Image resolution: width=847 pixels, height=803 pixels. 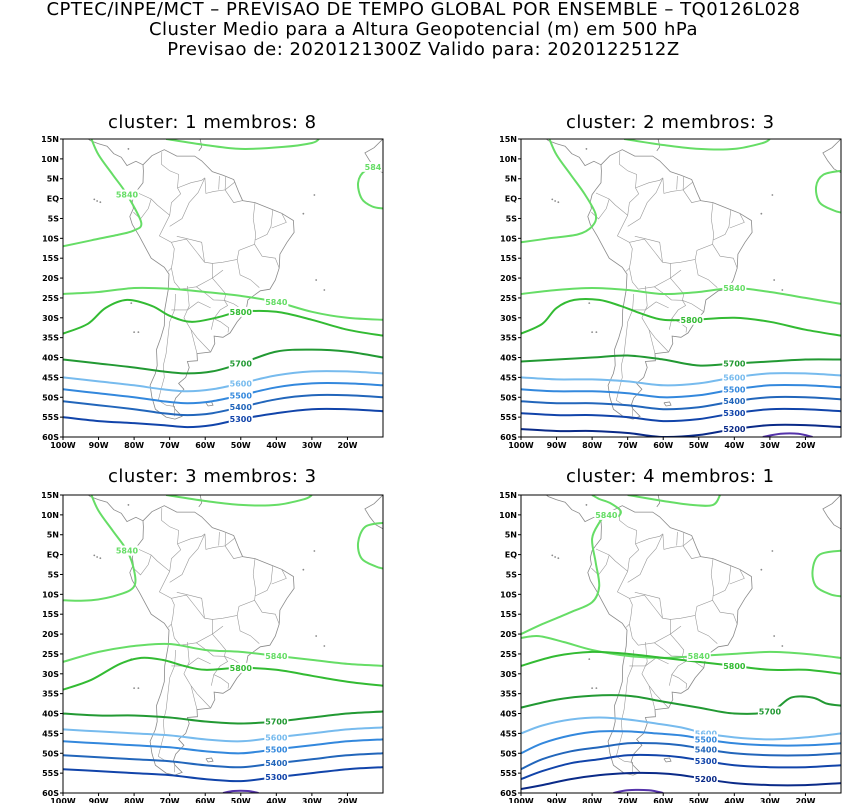 I want to click on map-frame, so click(x=681, y=644).